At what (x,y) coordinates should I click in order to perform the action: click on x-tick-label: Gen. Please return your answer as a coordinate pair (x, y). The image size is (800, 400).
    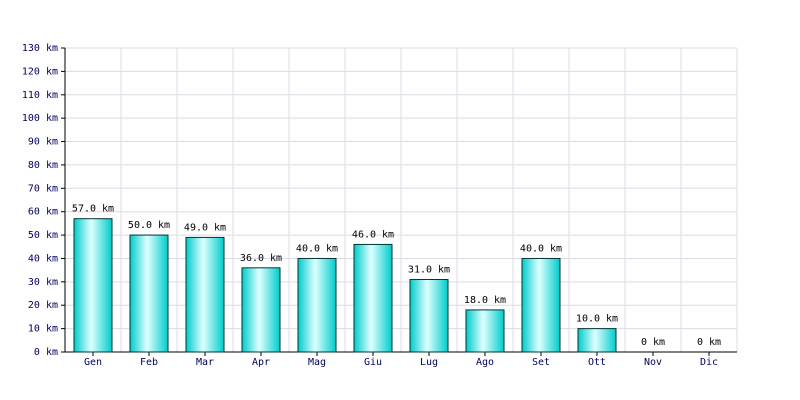
    Looking at the image, I should click on (93, 362).